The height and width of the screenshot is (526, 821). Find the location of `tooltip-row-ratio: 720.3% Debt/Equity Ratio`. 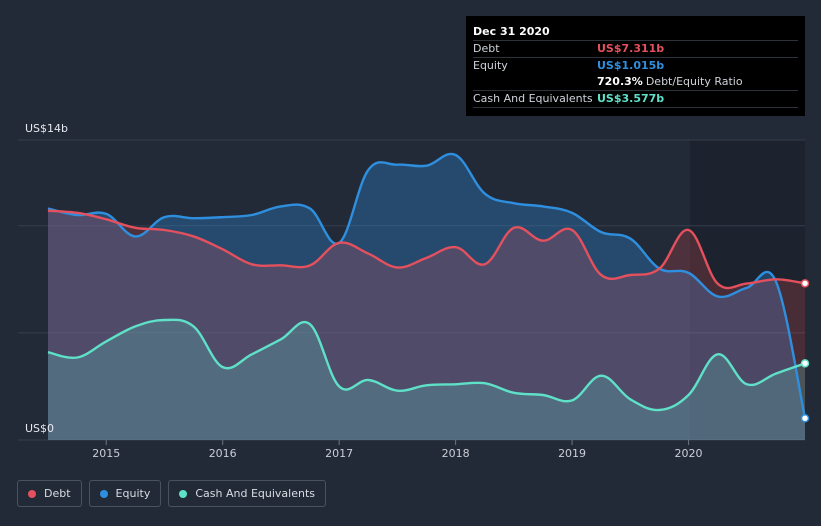

tooltip-row-ratio: 720.3% Debt/Equity Ratio is located at coordinates (635, 82).